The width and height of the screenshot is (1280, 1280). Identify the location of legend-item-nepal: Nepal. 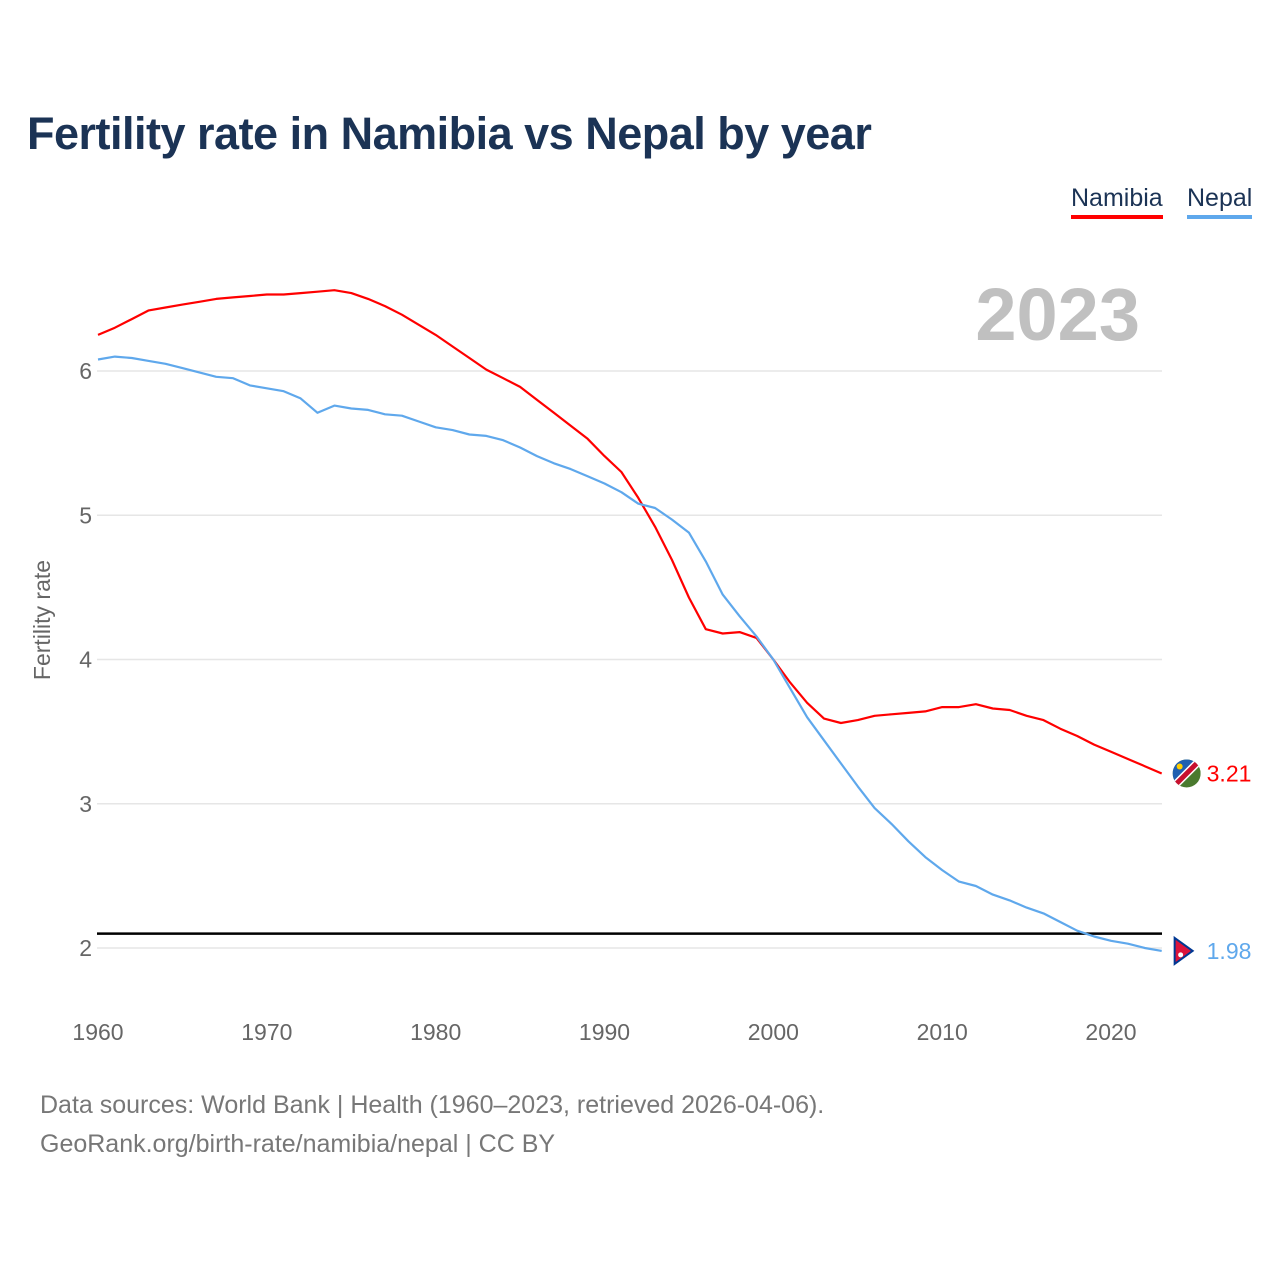
(1220, 201).